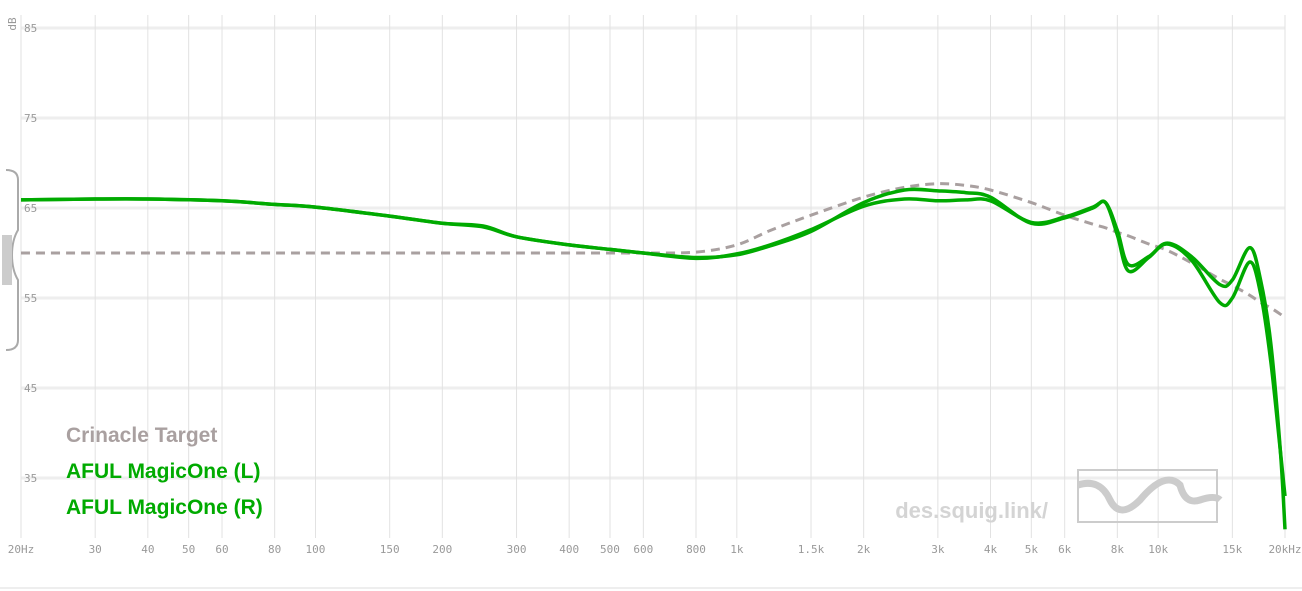 Image resolution: width=1302 pixels, height=591 pixels. I want to click on y-axis-label: dB, so click(12, 24).